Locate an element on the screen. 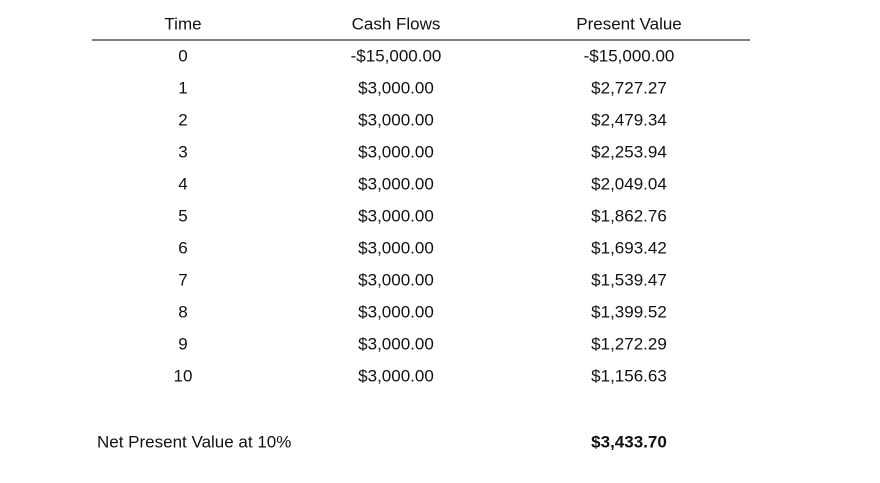  table-cell: 5 is located at coordinates (182, 215).